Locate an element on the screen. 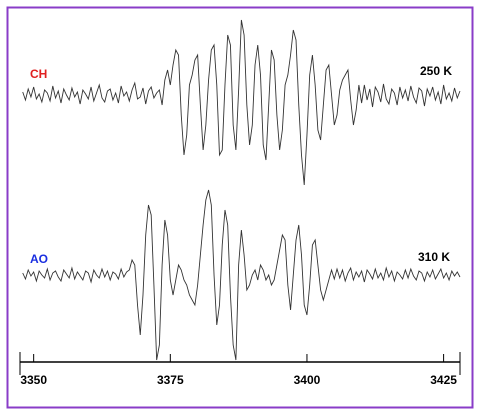  temperature-label: 310 K is located at coordinates (434, 257).